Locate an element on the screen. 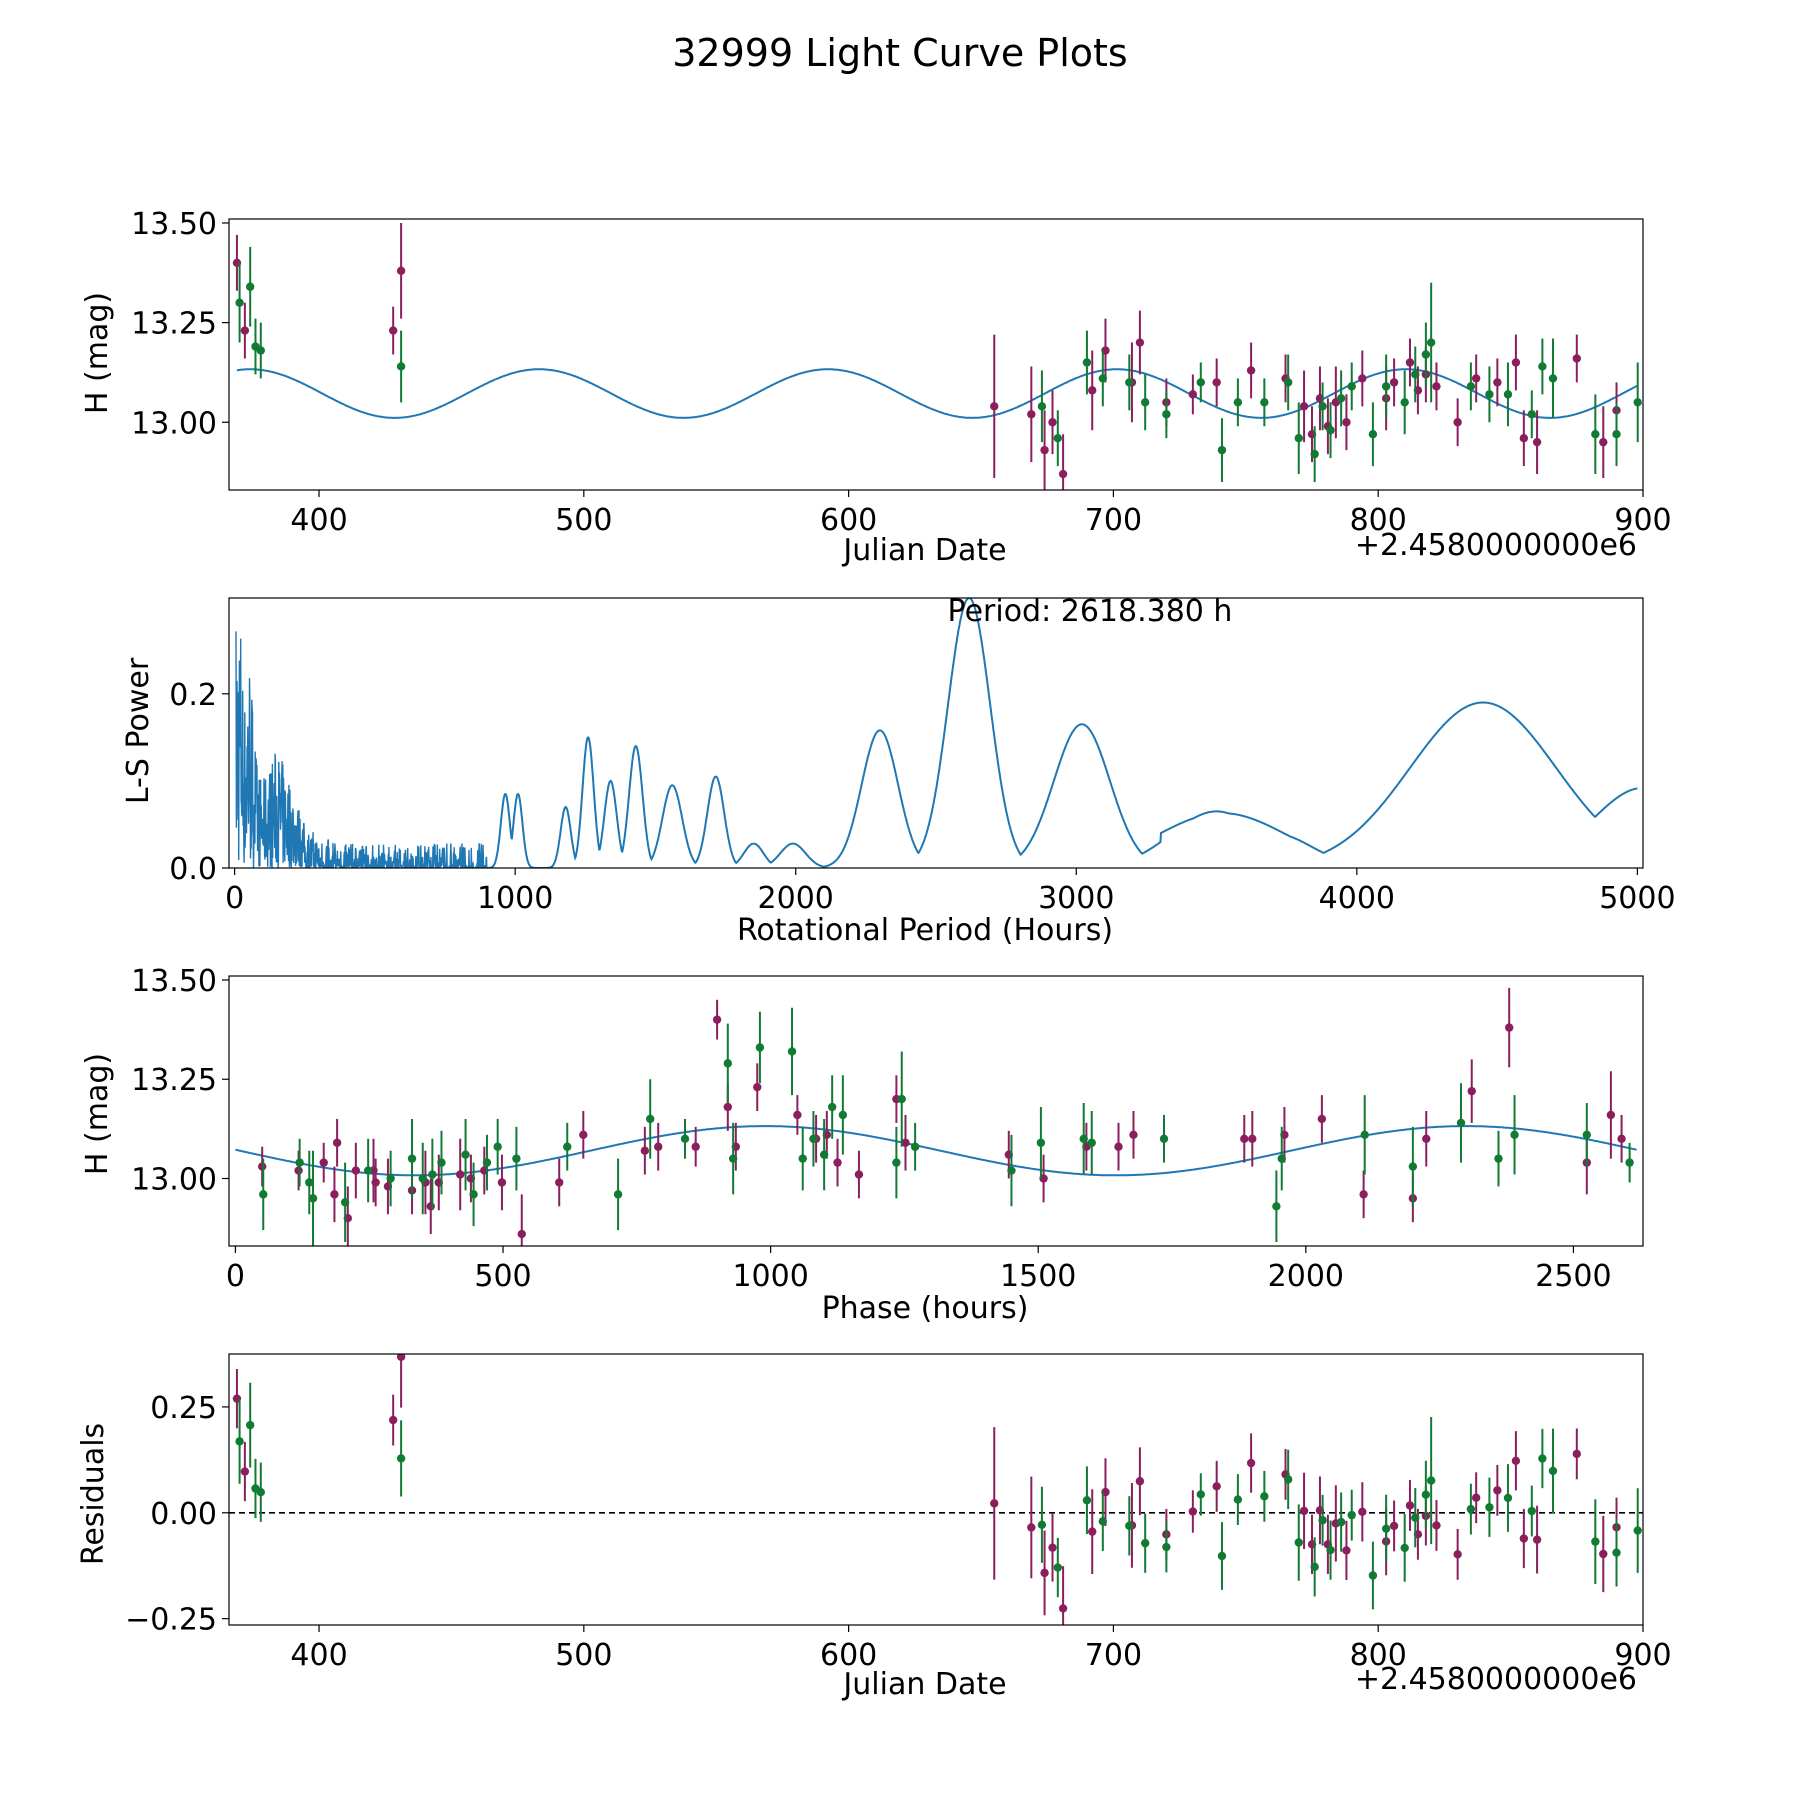 The width and height of the screenshot is (1800, 1800). periodogram-ylabel: L-S Power is located at coordinates (138, 730).